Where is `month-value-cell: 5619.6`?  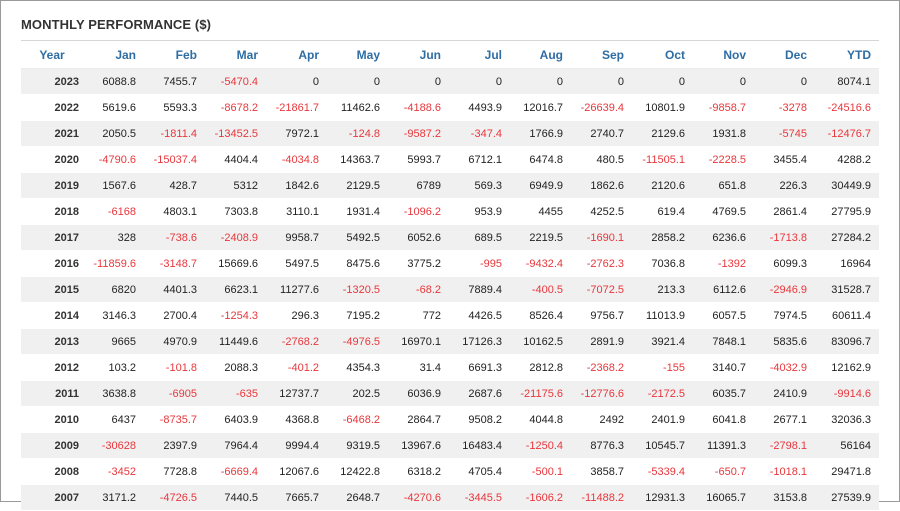 month-value-cell: 5619.6 is located at coordinates (113, 107).